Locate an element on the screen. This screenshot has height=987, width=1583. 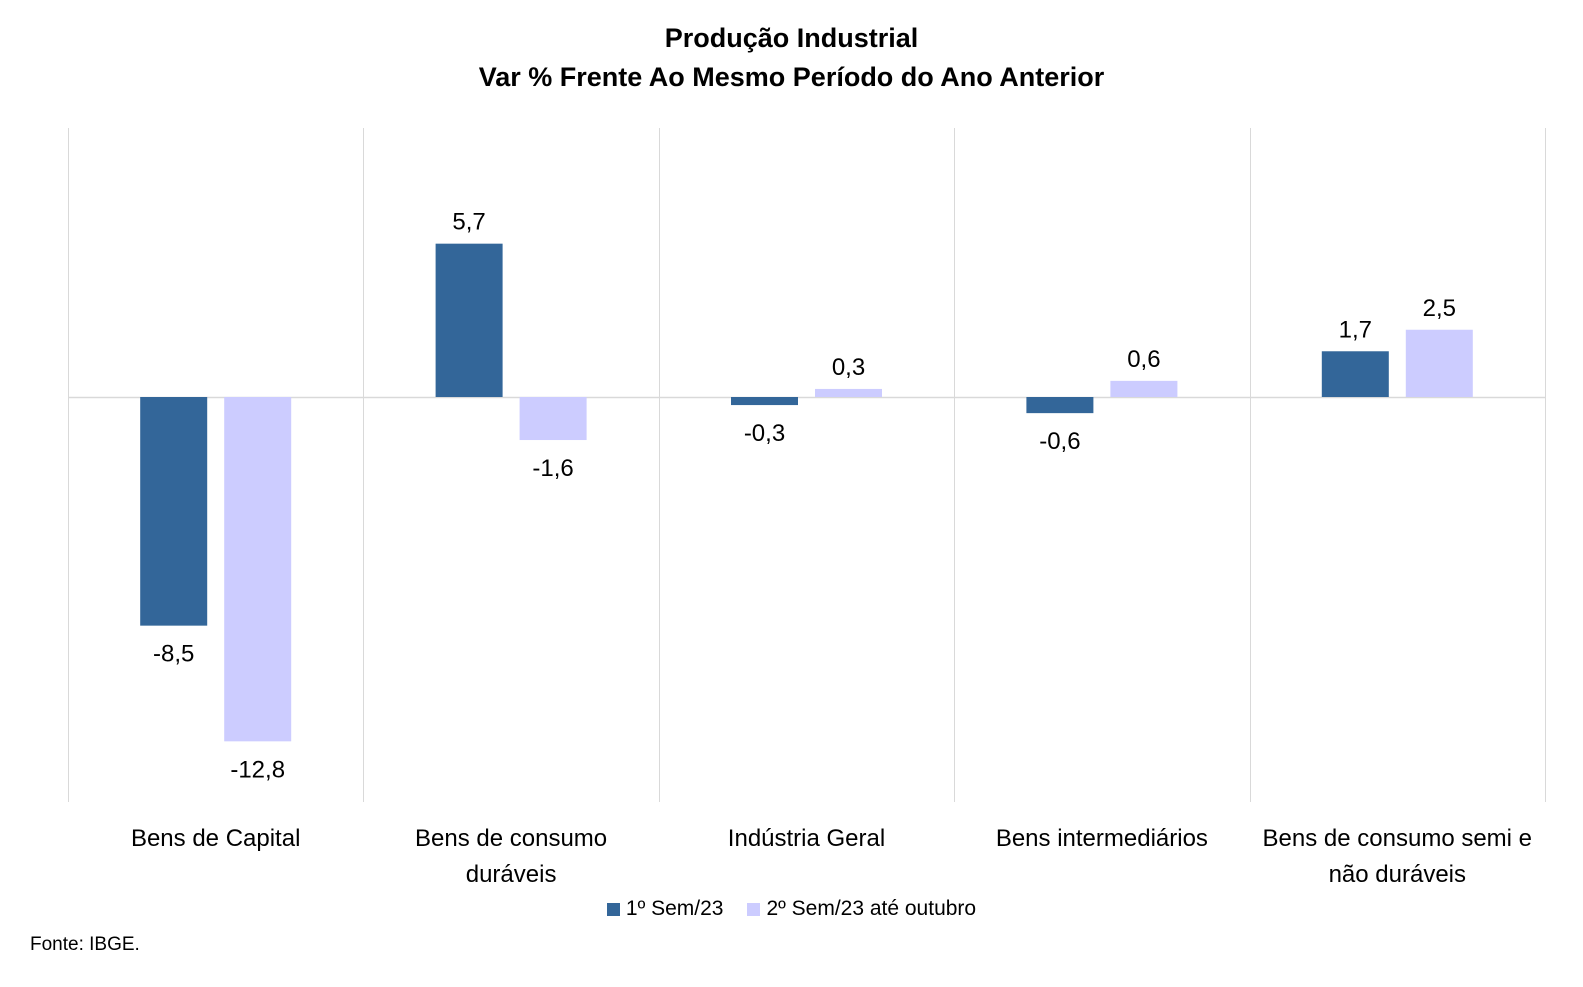
category-label: Bens de consumo duráveis is located at coordinates (511, 857).